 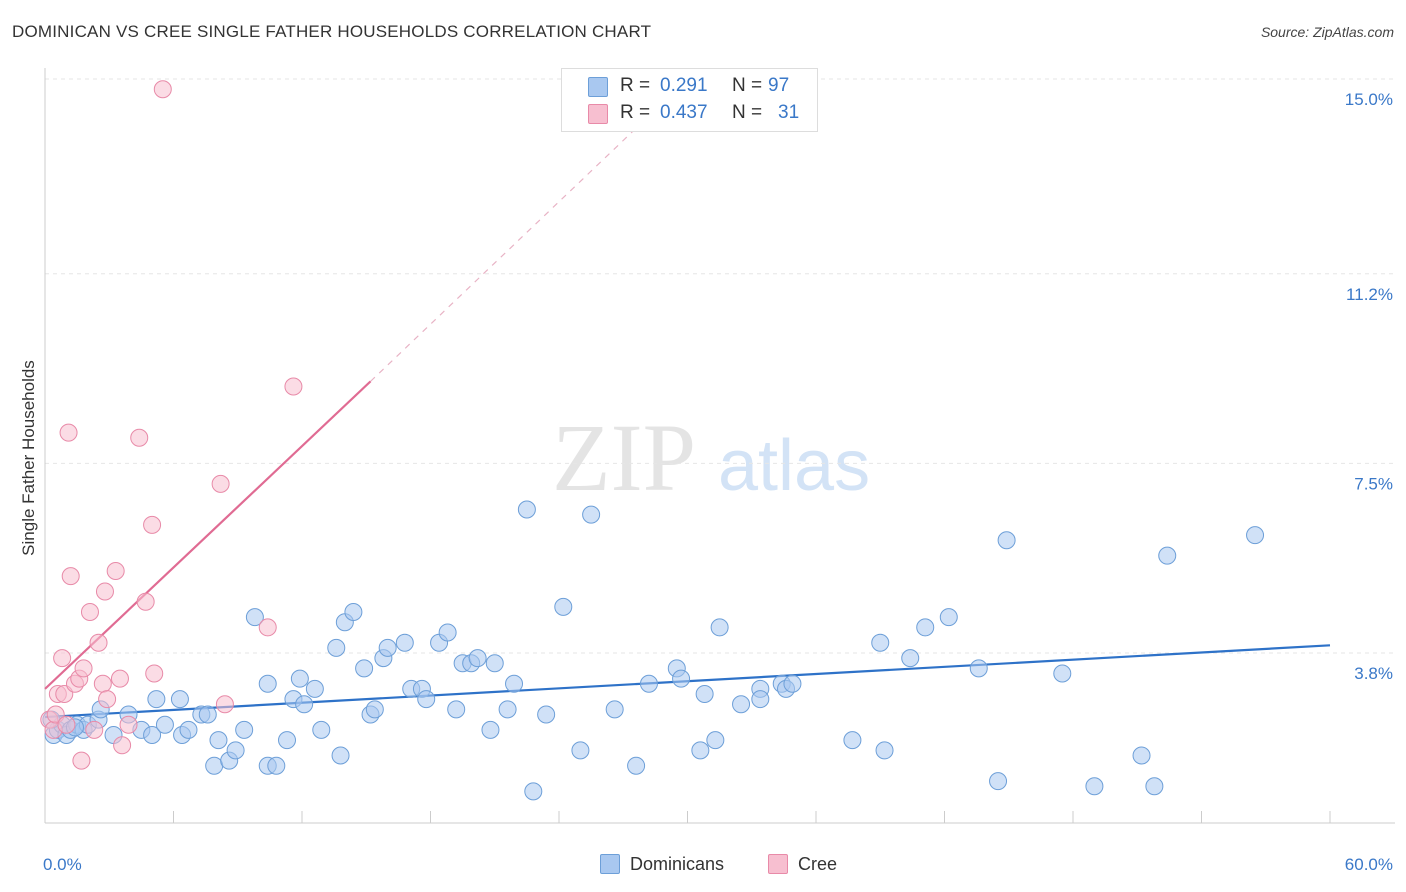 What do you see at coordinates (598, 114) in the screenshot?
I see `legend-swatch-cree` at bounding box center [598, 114].